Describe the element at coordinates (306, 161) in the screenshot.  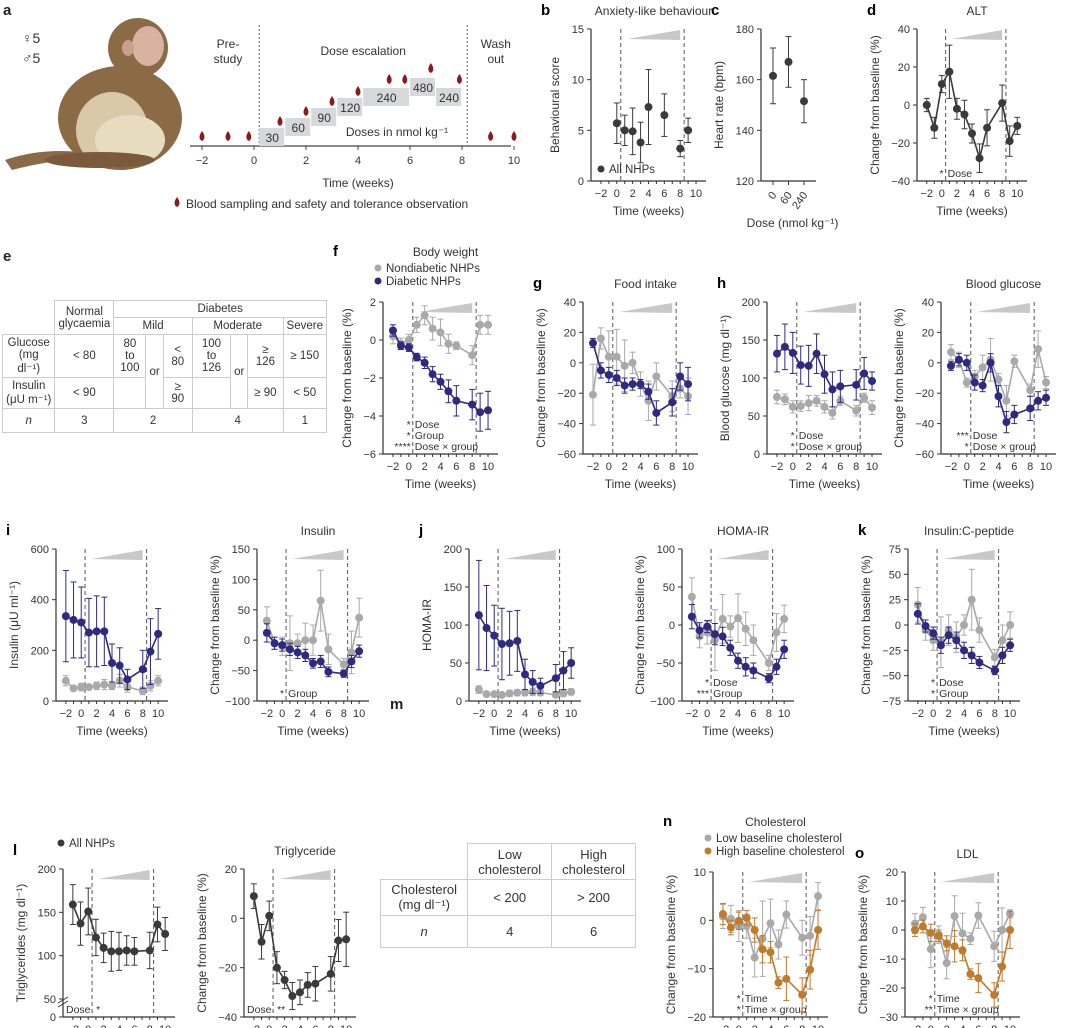
I see `timeline-tick-label: 2` at that location.